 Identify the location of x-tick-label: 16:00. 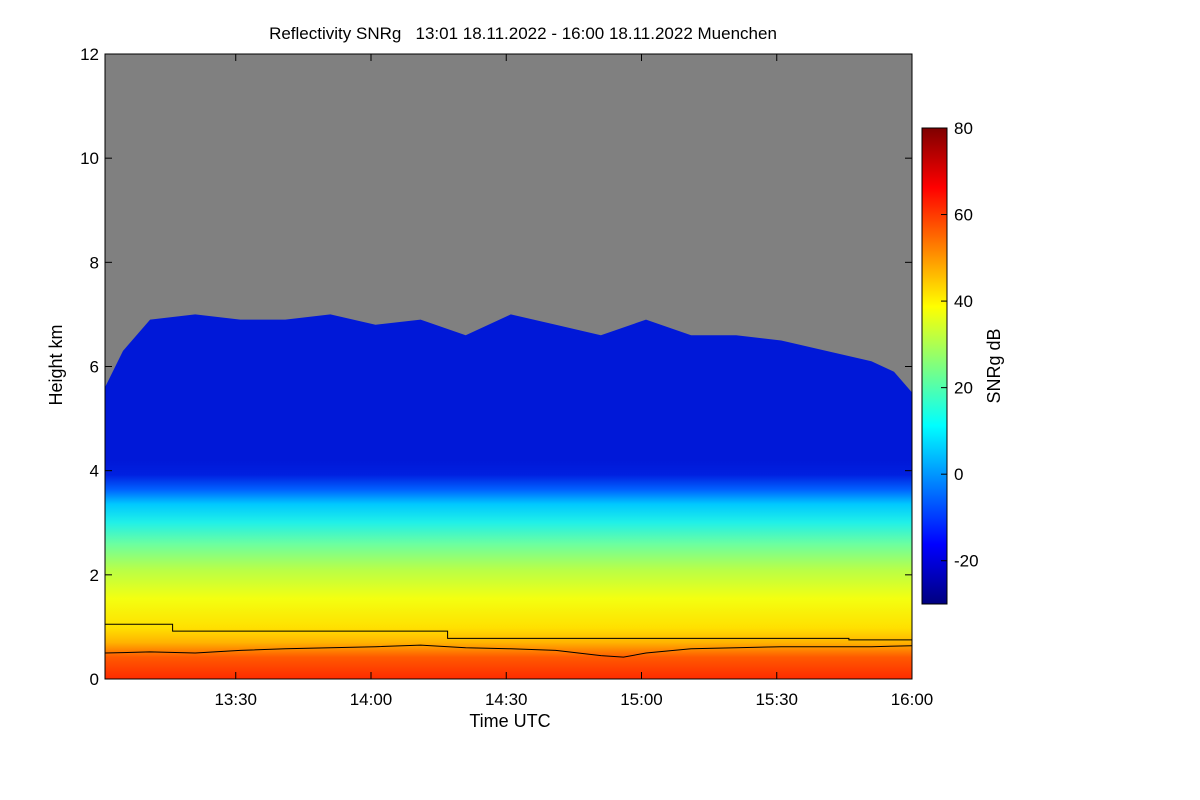
(912, 699).